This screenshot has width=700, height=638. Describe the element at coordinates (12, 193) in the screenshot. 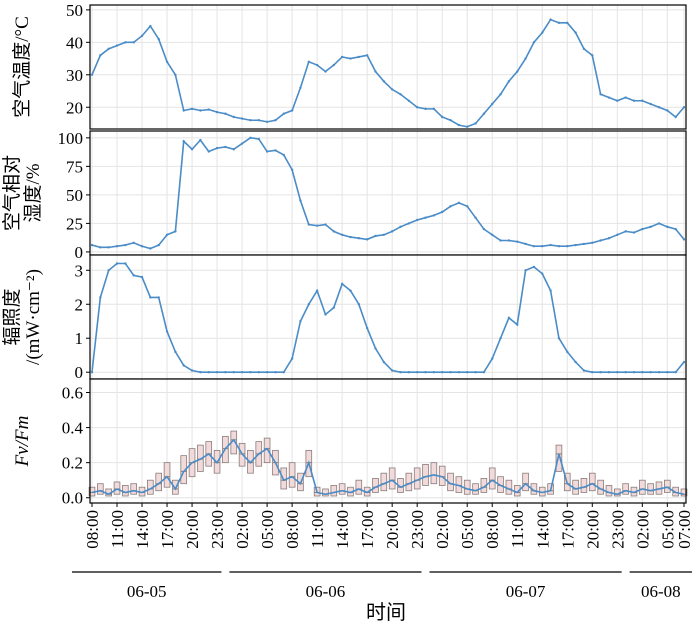

I see `y-axis-label: 空气相对` at that location.